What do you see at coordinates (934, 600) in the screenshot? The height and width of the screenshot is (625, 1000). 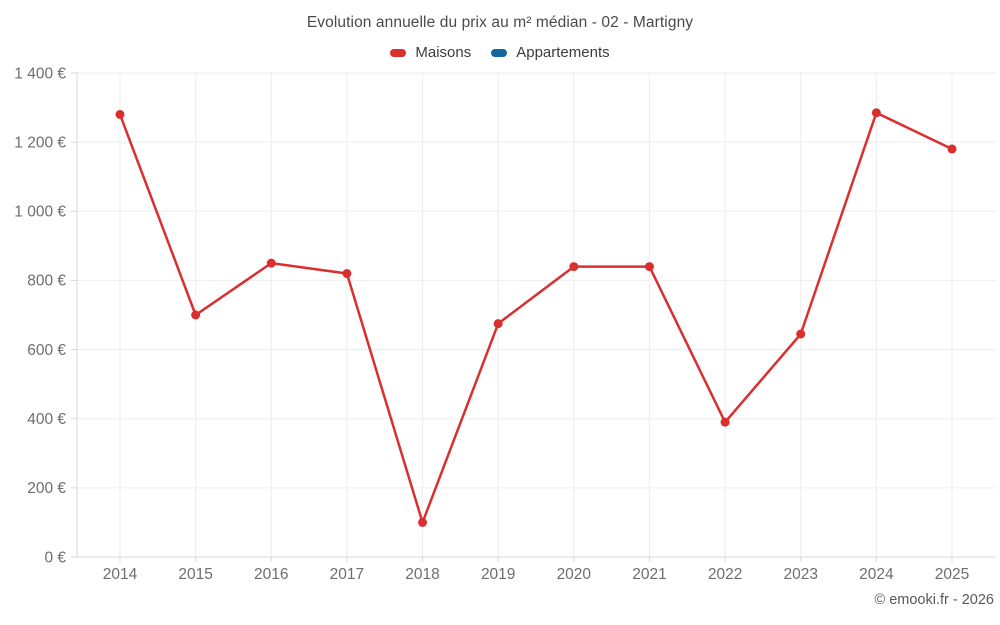 I see `footer-credit: © emooki.fr - 2026` at bounding box center [934, 600].